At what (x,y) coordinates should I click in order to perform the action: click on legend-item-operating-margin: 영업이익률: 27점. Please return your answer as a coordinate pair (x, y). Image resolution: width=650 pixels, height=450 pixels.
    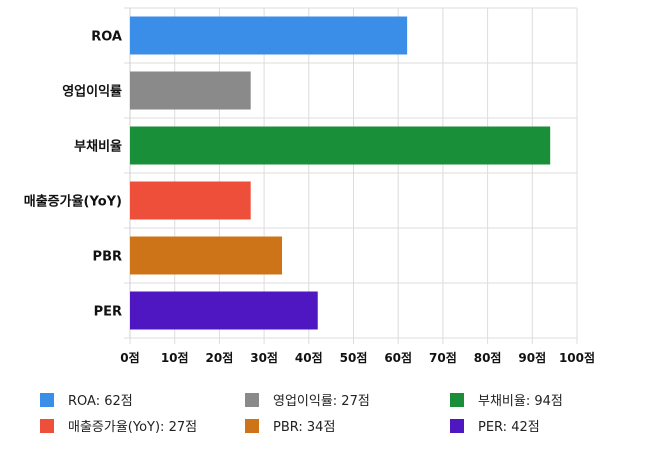
    Looking at the image, I should click on (307, 399).